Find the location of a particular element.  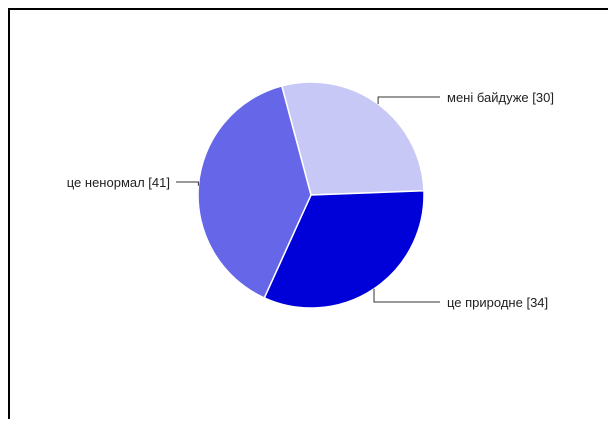

slice-label-3: це ненормал [41] is located at coordinates (118, 182).